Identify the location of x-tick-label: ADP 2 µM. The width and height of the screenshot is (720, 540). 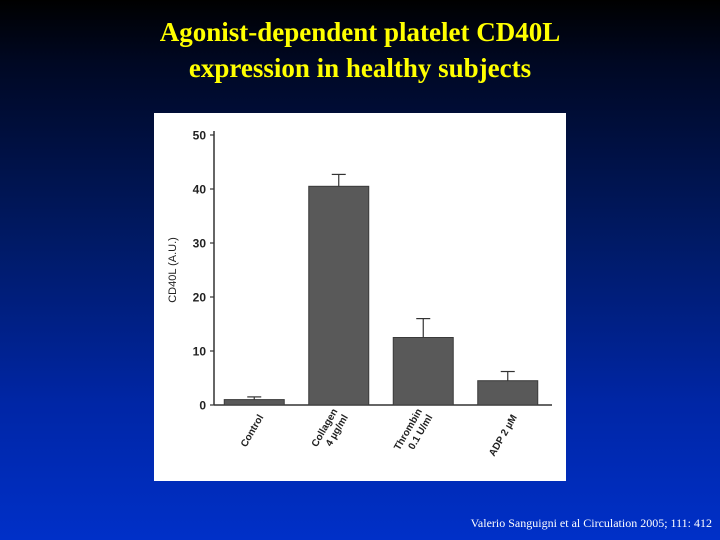
(503, 435).